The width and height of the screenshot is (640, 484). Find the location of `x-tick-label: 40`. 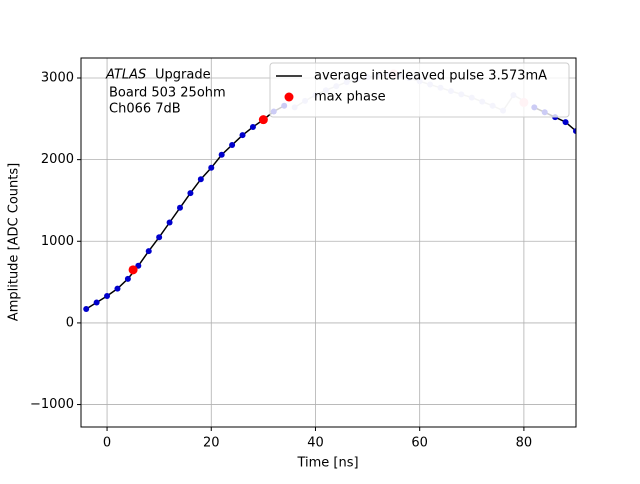

x-tick-label: 40 is located at coordinates (315, 443).